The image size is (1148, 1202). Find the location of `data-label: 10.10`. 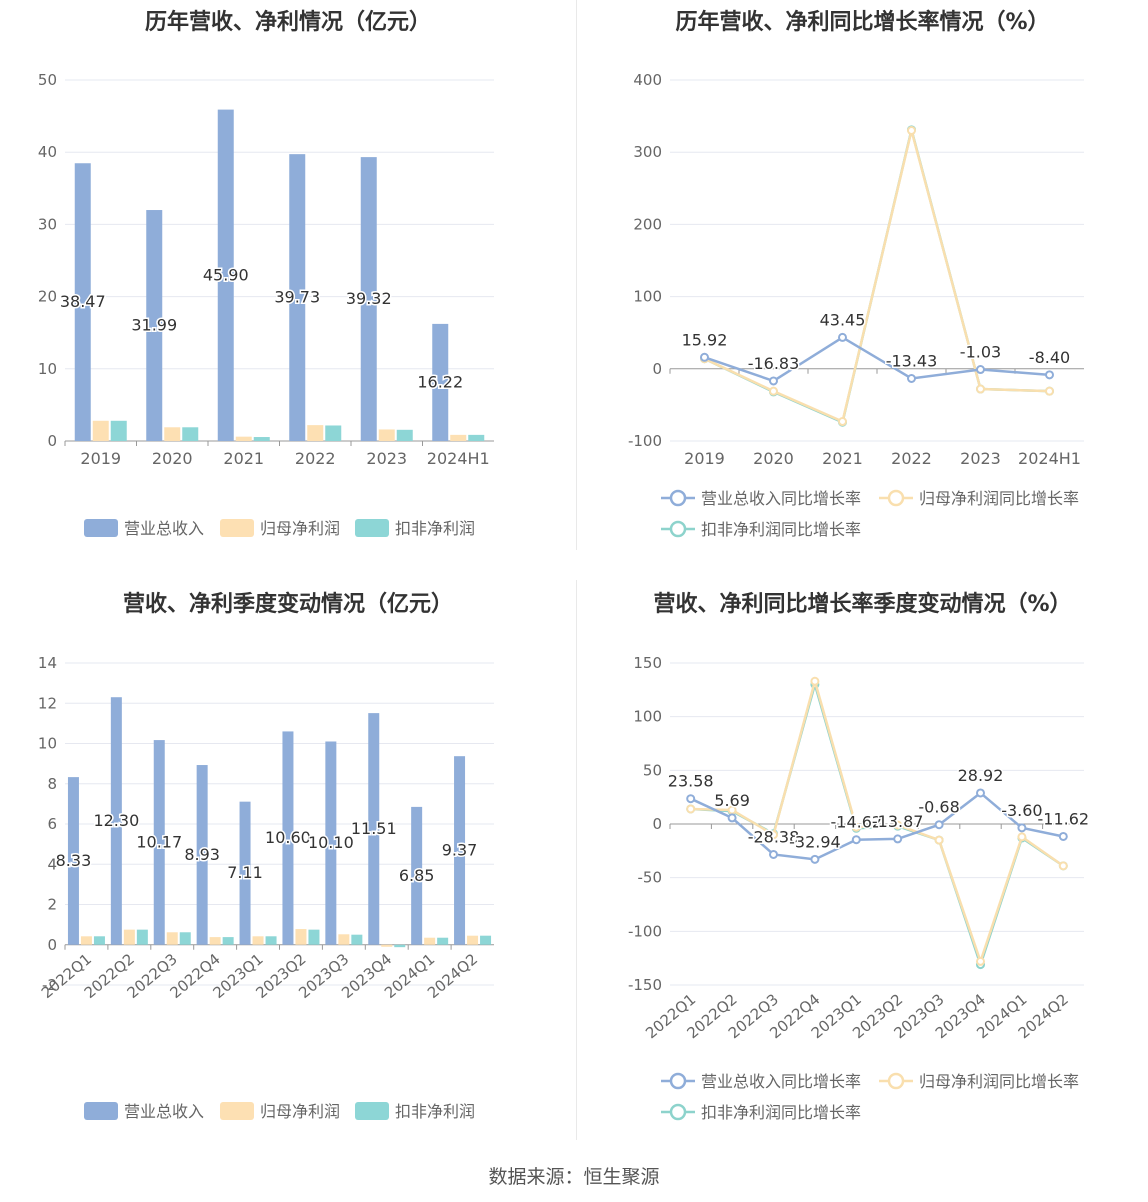

data-label: 10.10 is located at coordinates (331, 842).